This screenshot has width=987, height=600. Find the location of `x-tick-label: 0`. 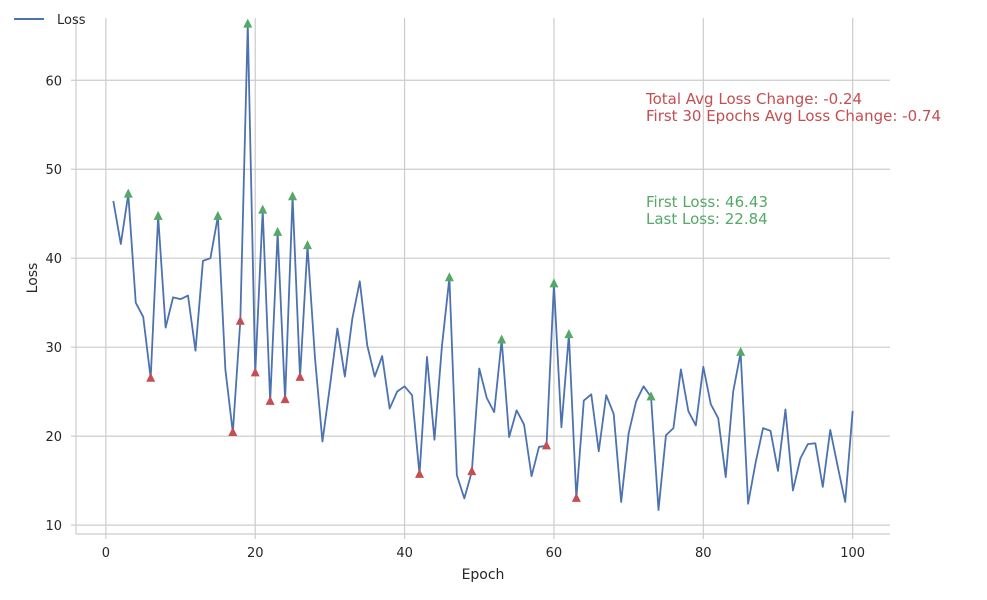

x-tick-label: 0 is located at coordinates (106, 553).